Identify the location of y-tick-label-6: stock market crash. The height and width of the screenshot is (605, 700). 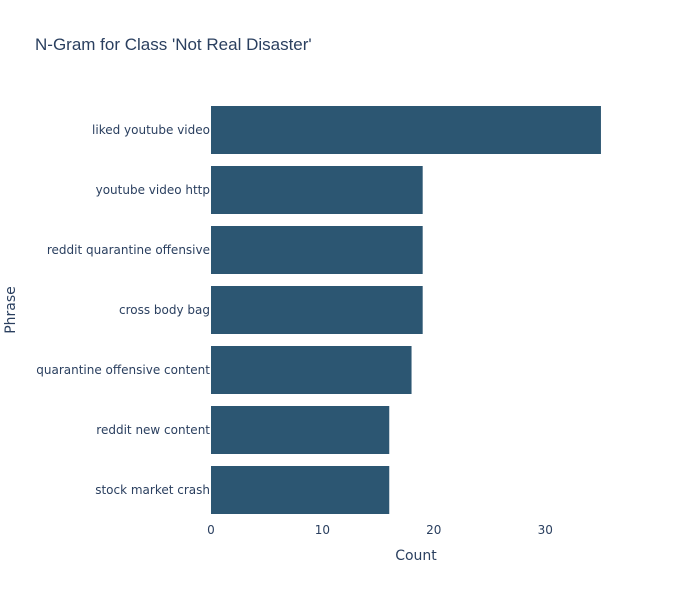
(152, 490).